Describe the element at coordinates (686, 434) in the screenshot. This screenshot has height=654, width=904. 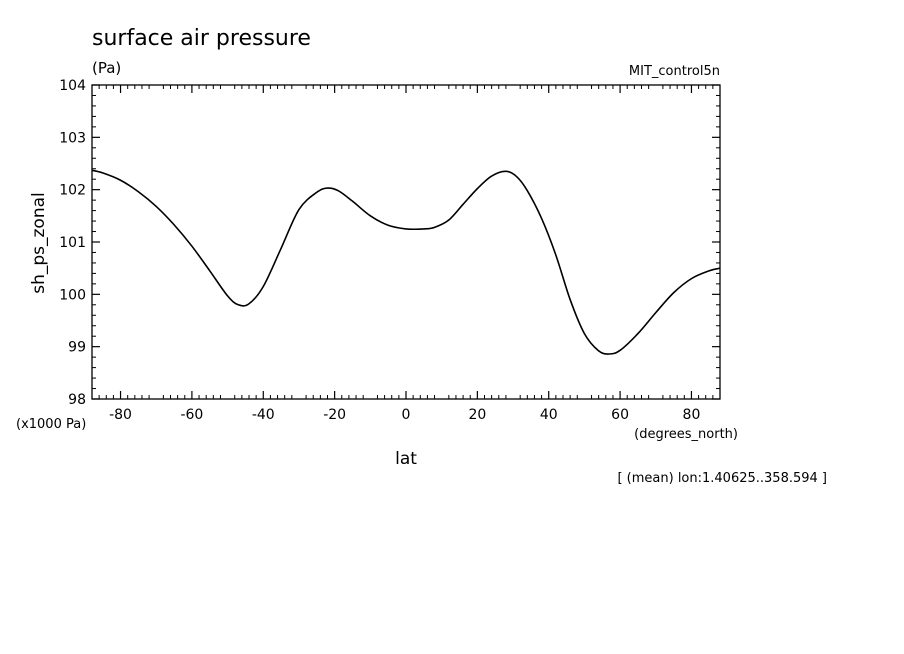
I see `x-axis-units: (degrees_north)` at that location.